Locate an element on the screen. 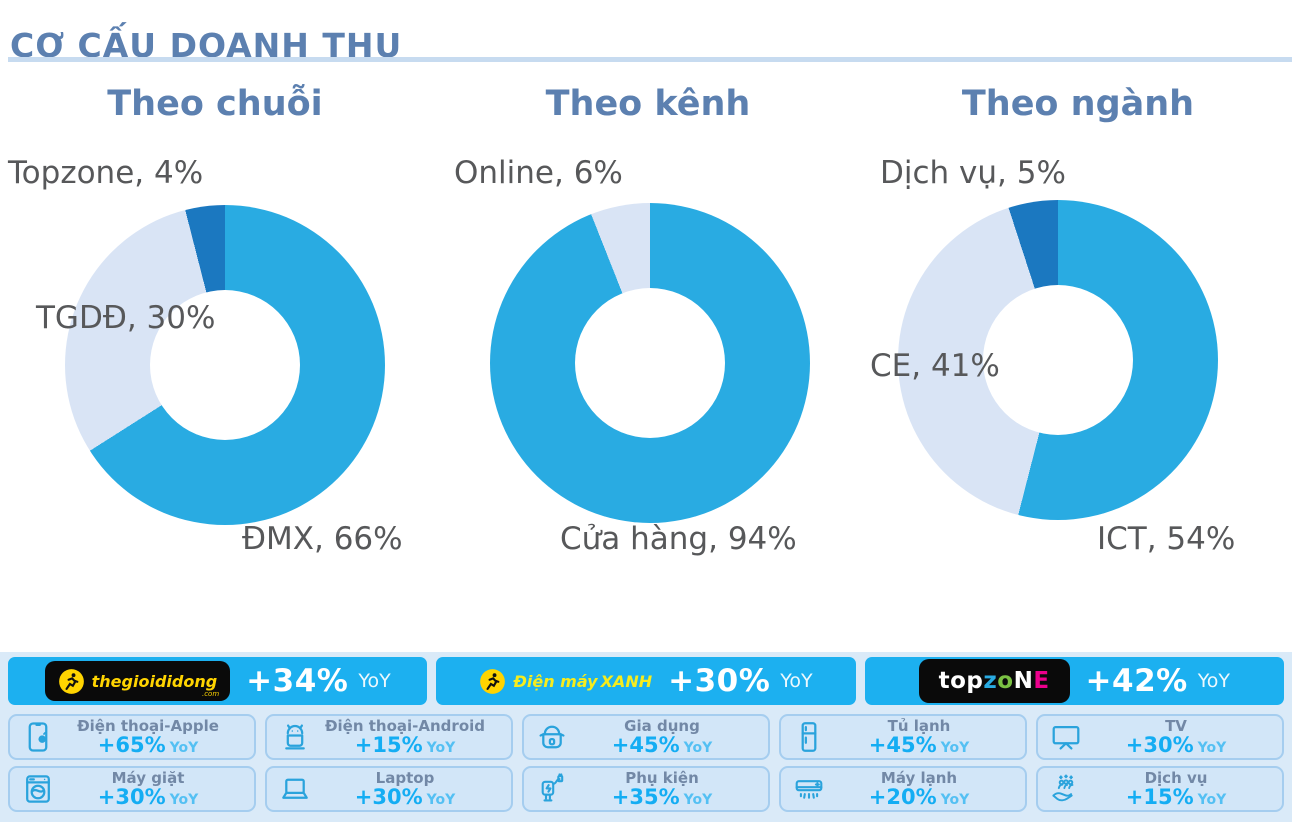 This screenshot has height=836, width=1292. title-divider is located at coordinates (650, 59).